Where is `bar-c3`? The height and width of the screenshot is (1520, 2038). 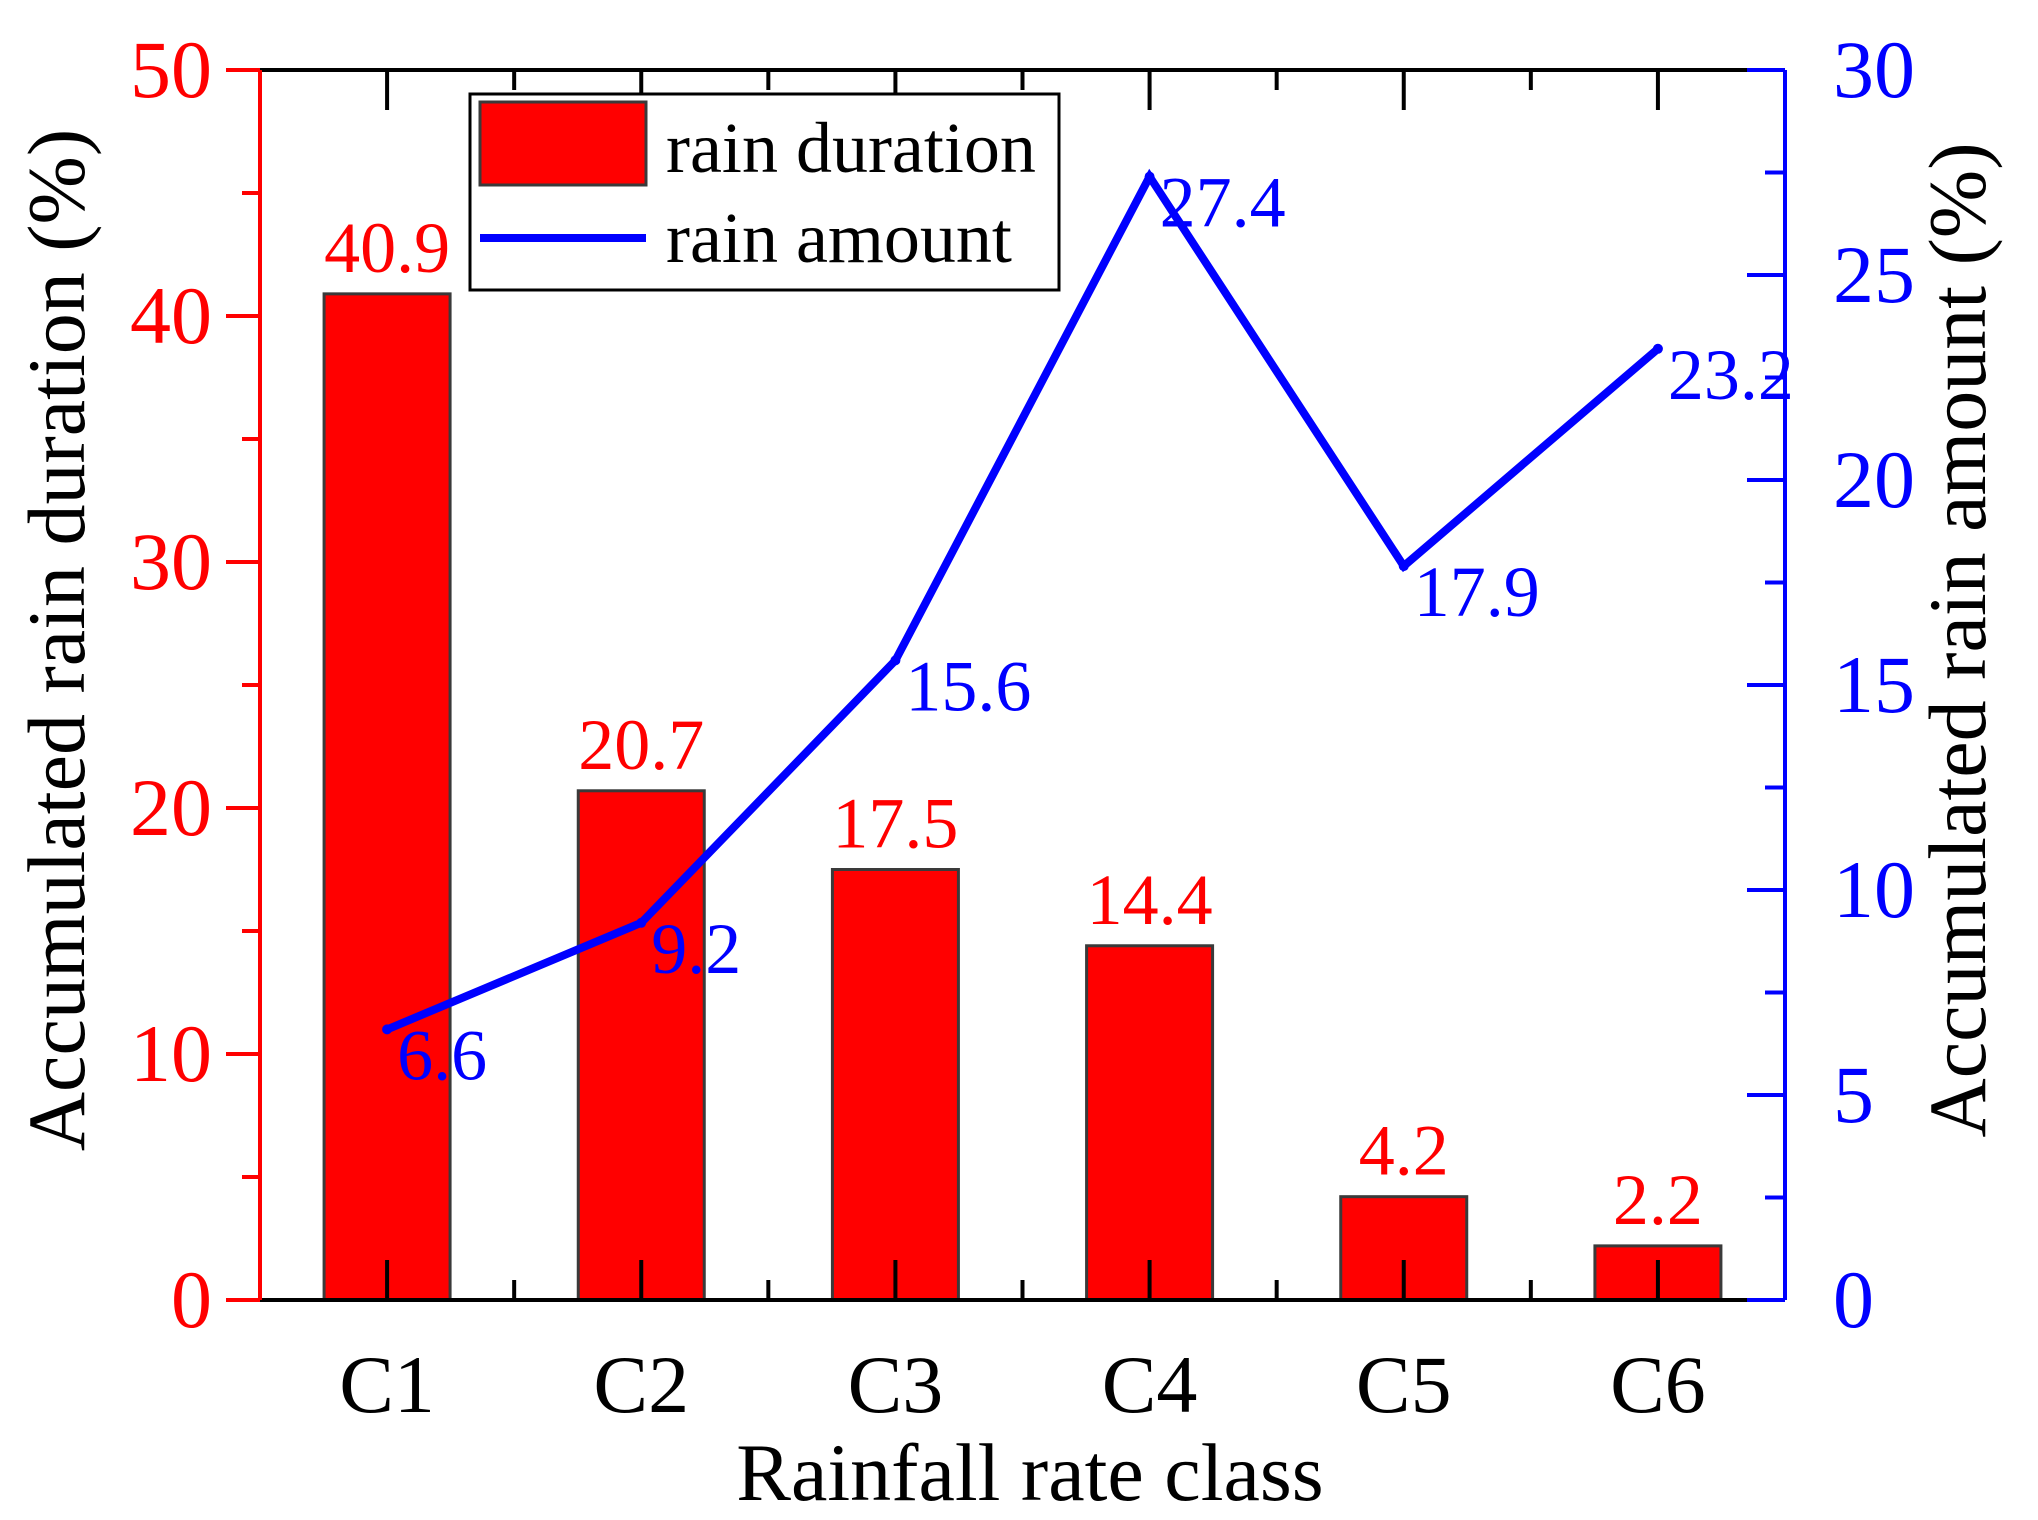
bar-c3 is located at coordinates (895, 1085).